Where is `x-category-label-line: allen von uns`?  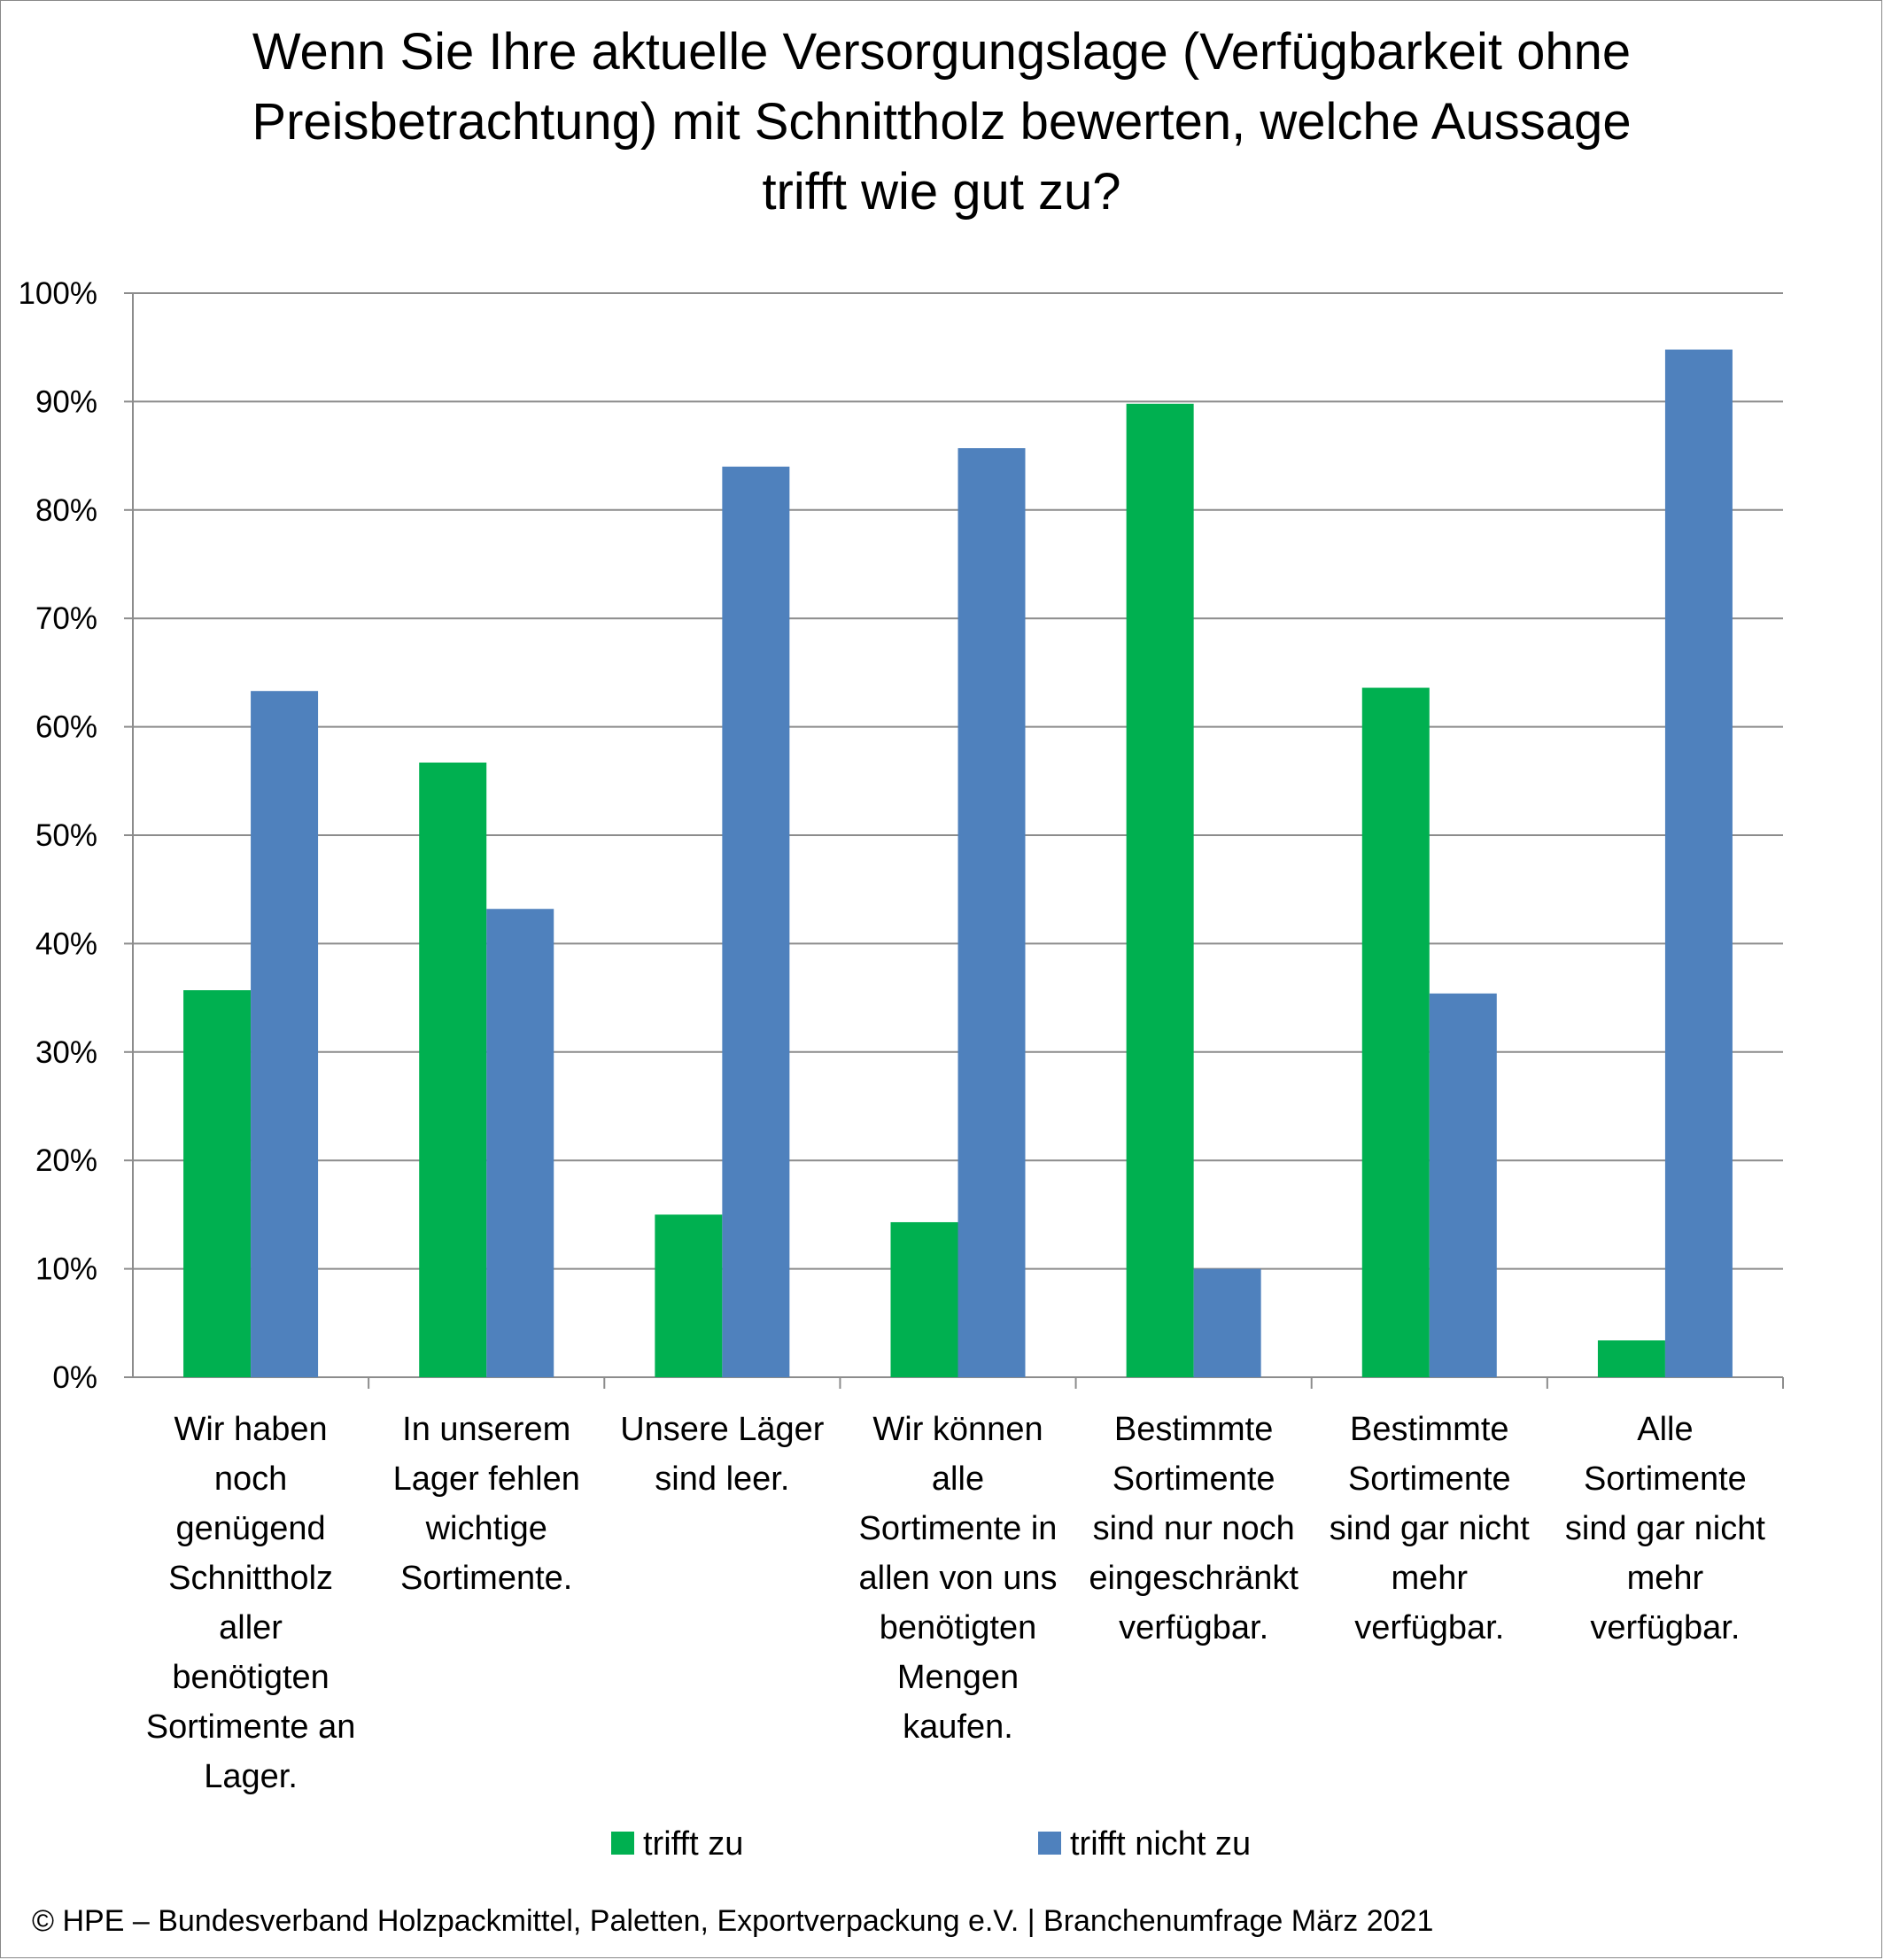
x-category-label-line: allen von uns is located at coordinates (958, 1578).